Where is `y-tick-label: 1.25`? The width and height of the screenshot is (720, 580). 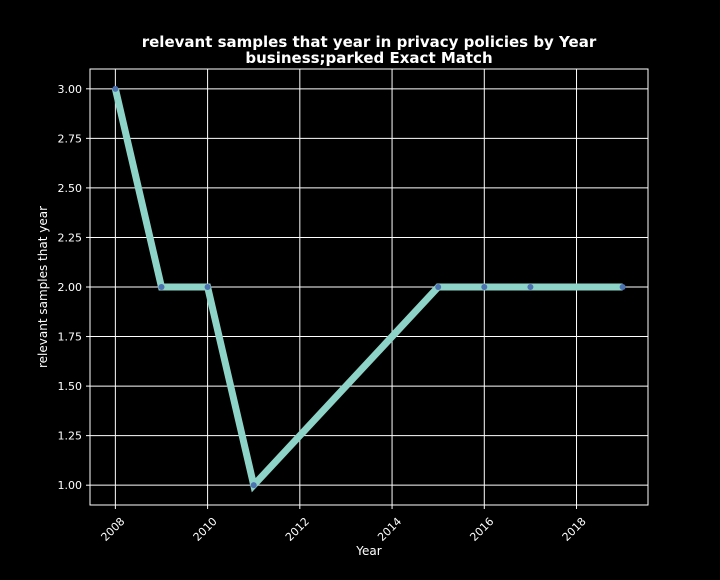 y-tick-label: 1.25 is located at coordinates (70, 436).